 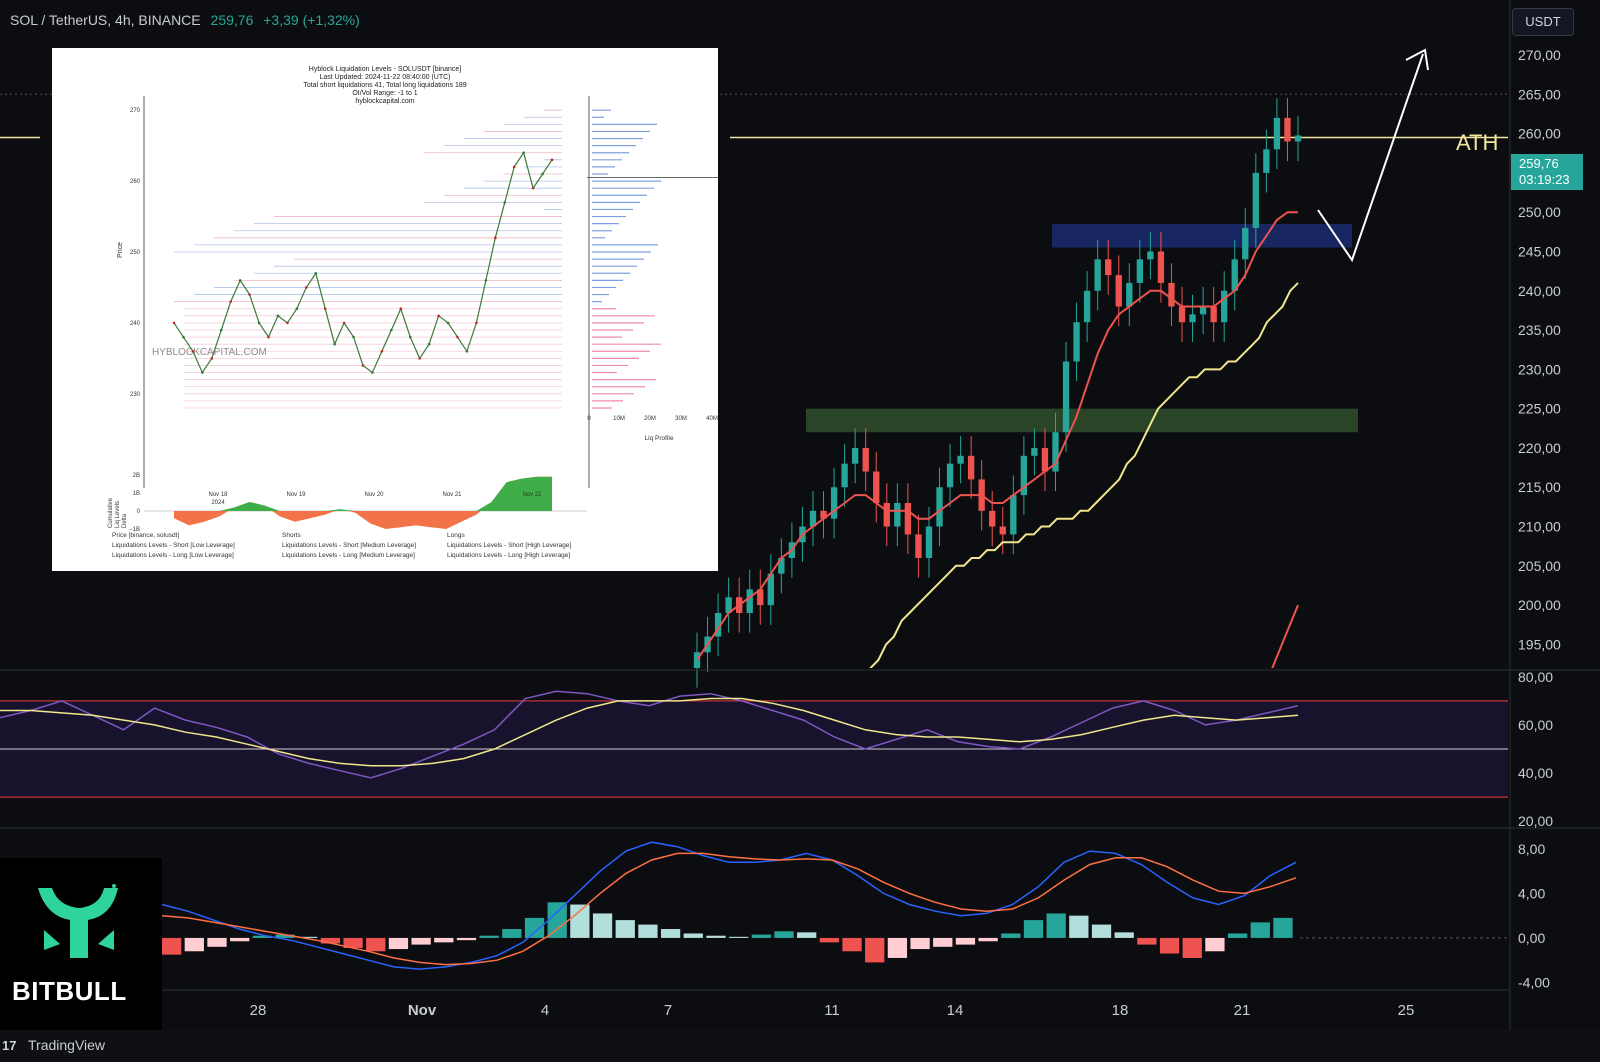 What do you see at coordinates (1543, 22) in the screenshot?
I see `currency-button: USDT` at bounding box center [1543, 22].